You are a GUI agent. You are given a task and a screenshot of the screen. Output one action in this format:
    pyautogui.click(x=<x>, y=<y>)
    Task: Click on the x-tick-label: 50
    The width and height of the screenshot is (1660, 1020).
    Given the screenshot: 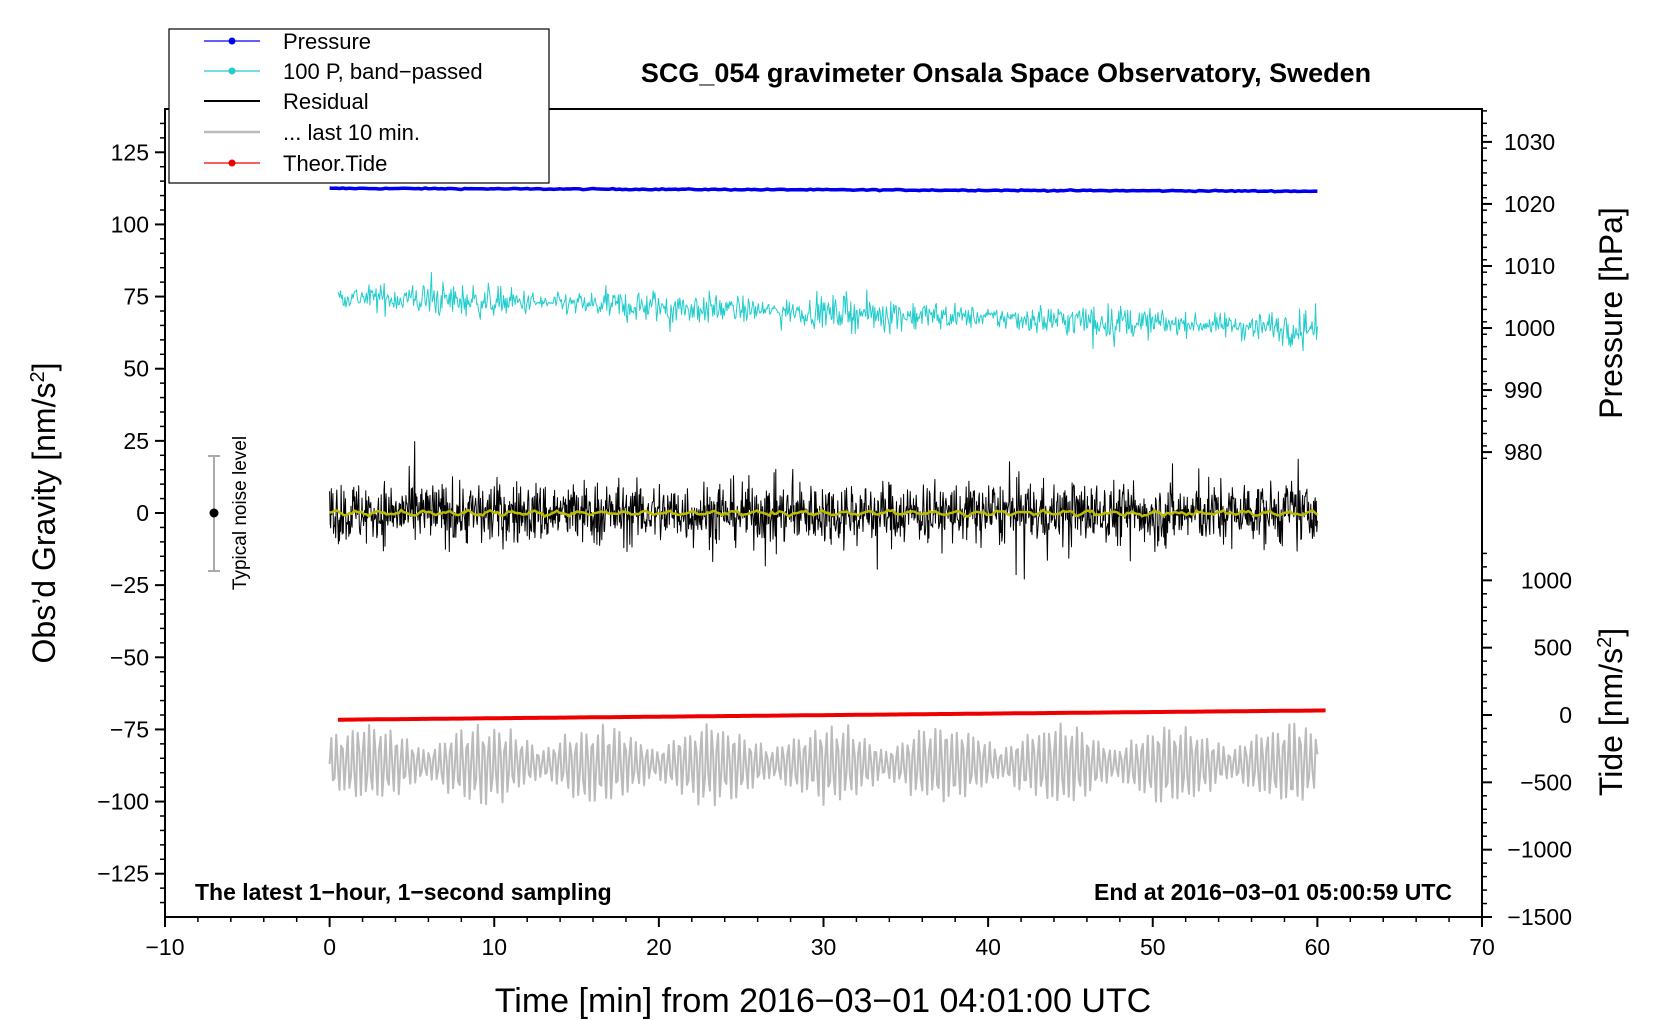 What is the action you would take?
    pyautogui.click(x=1153, y=947)
    